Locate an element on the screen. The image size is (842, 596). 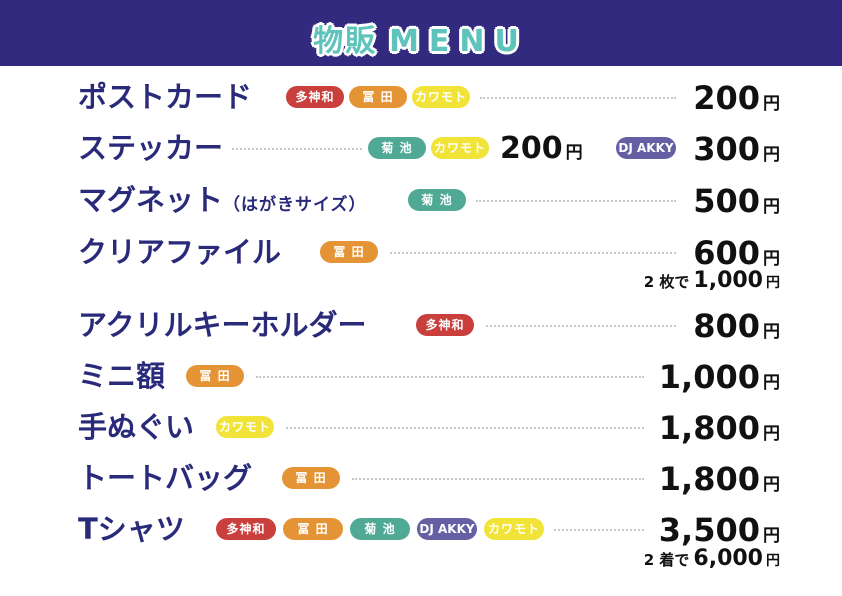
page-title: 物販 MENU is located at coordinates (421, 38).